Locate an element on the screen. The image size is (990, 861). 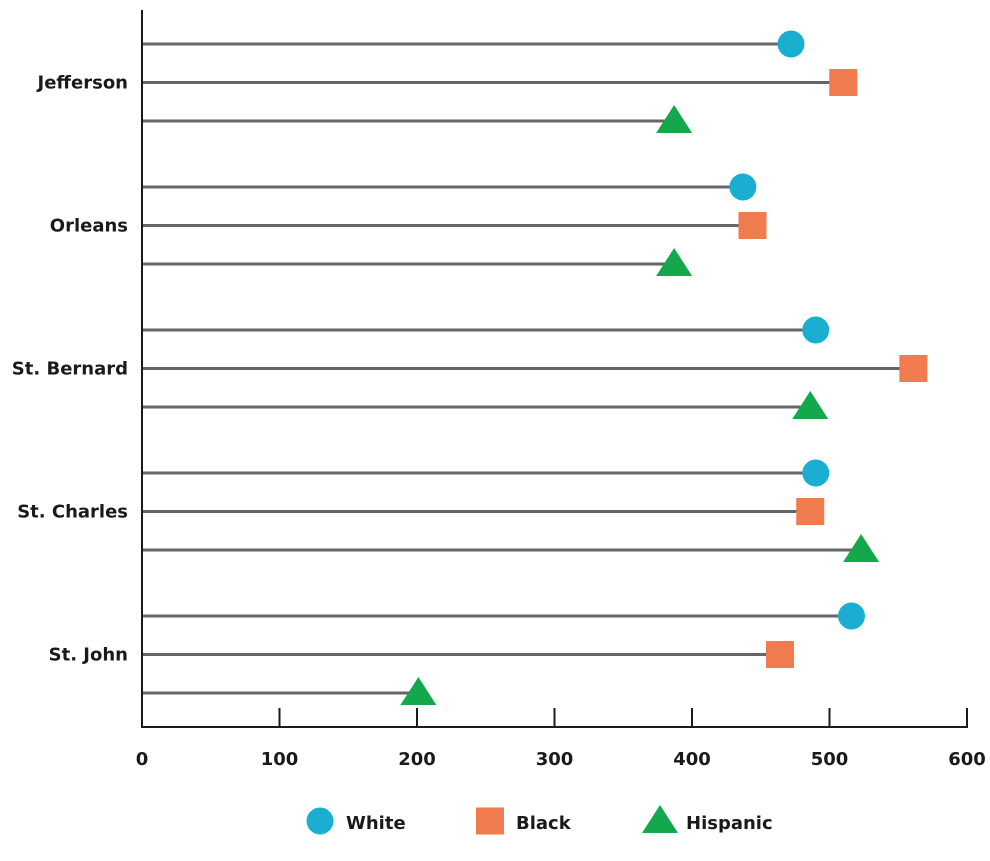
category-label-st-john: St. John is located at coordinates (88, 655).